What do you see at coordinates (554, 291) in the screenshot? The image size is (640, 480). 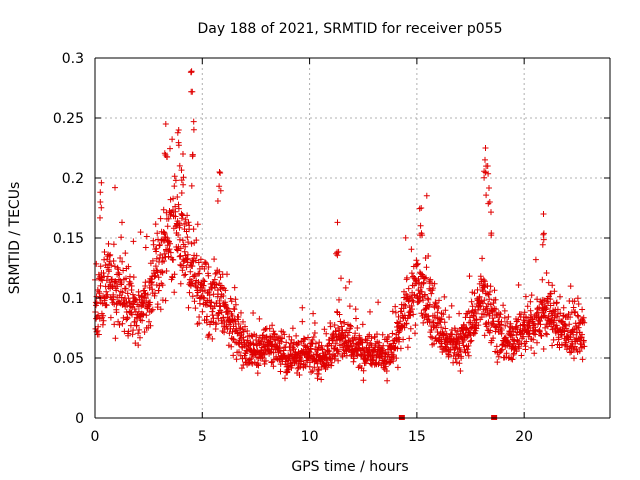 I see `data-point-2065` at bounding box center [554, 291].